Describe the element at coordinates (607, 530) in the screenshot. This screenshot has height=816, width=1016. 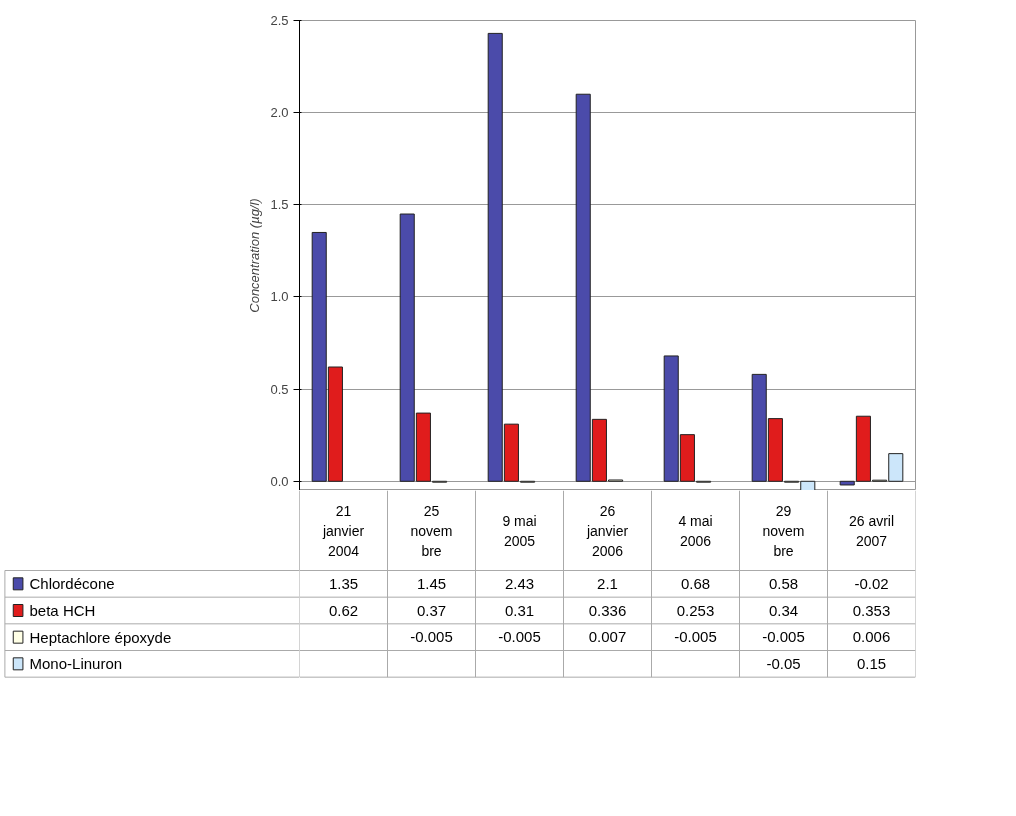
I see `x-tick-label: 26 janvier 2006` at that location.